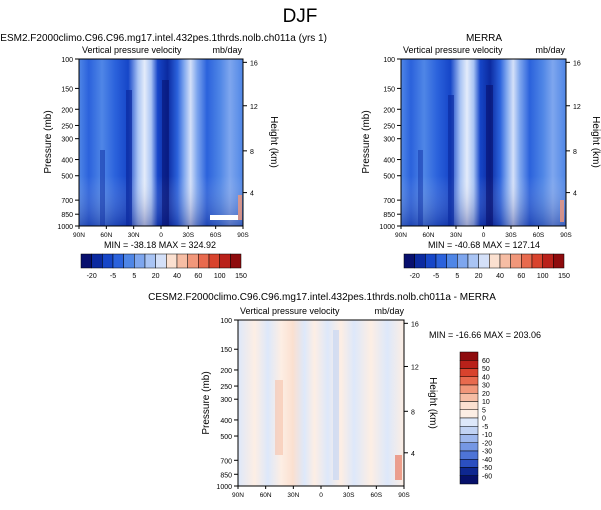 The height and width of the screenshot is (510, 601). Describe the element at coordinates (487, 435) in the screenshot. I see `colorbar-label: -10` at that location.